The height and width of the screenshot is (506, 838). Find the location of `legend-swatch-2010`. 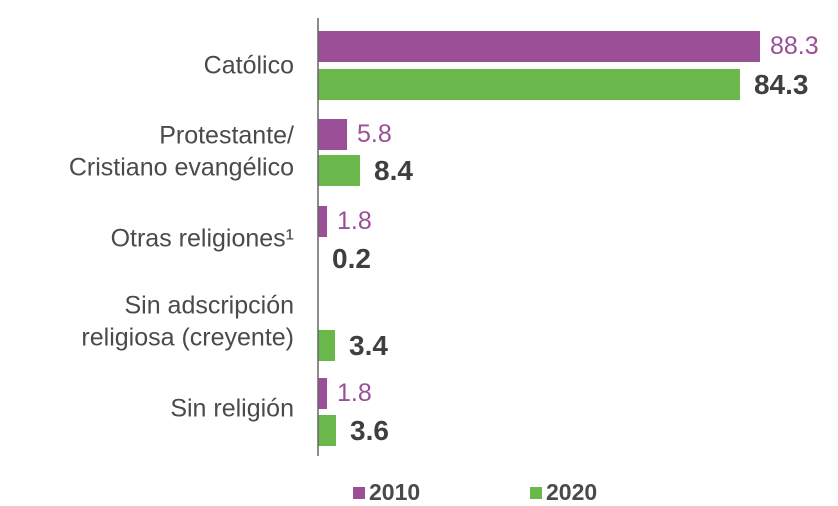

legend-swatch-2010 is located at coordinates (359, 493).